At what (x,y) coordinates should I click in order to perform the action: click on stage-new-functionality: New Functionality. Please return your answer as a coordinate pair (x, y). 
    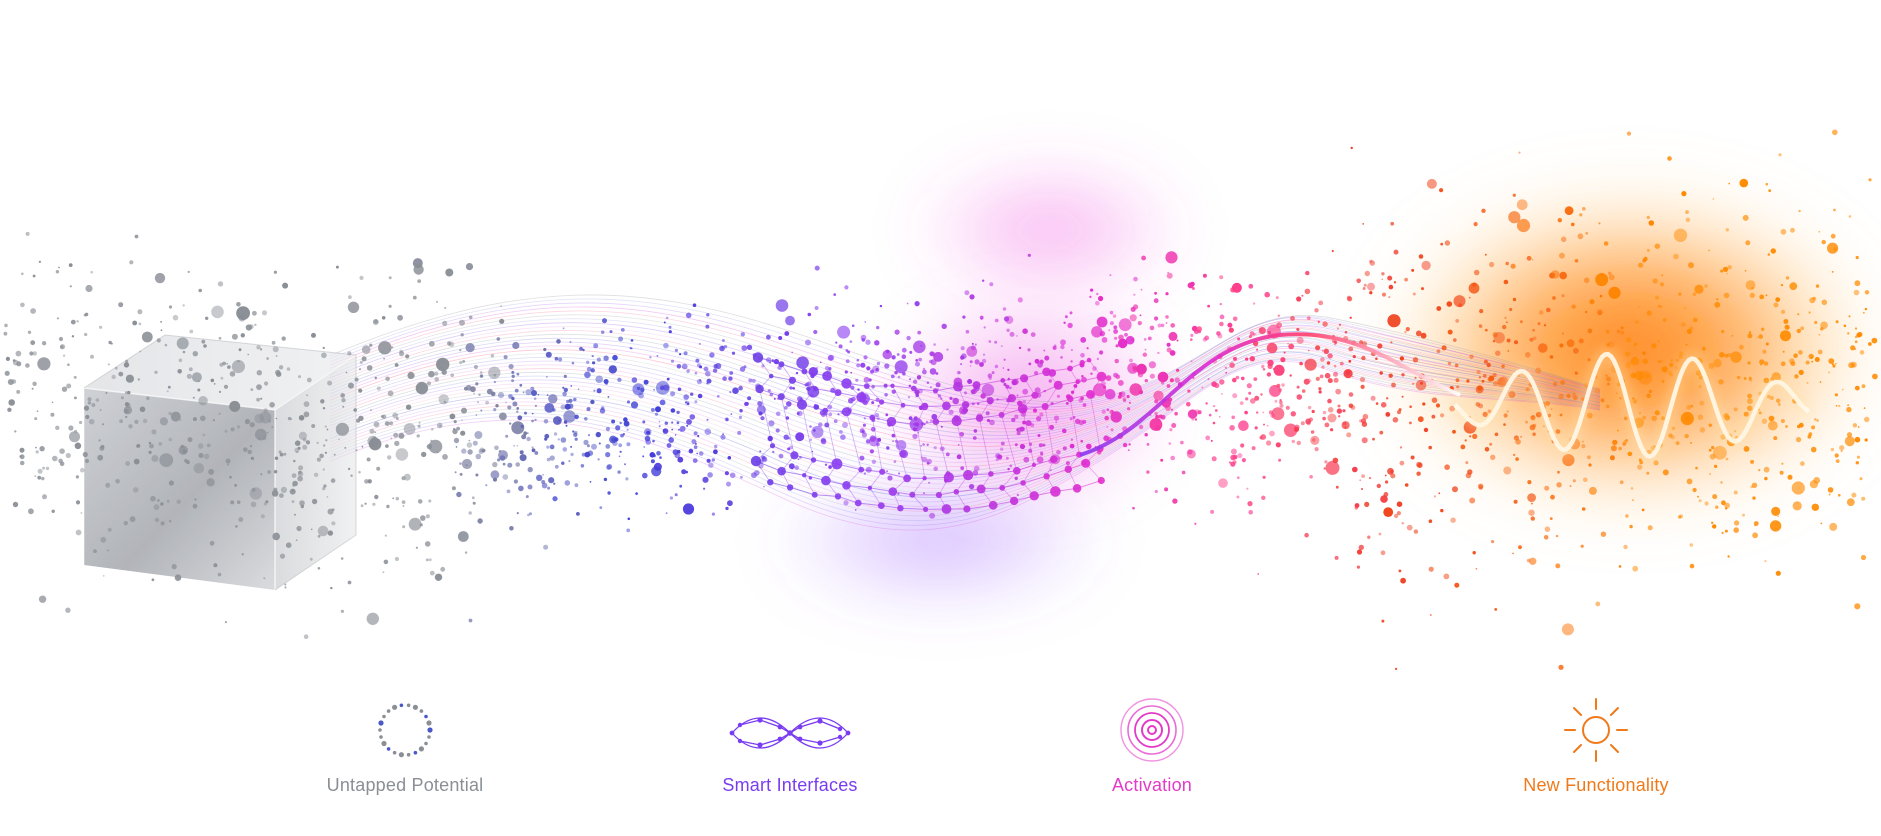
    Looking at the image, I should click on (1596, 745).